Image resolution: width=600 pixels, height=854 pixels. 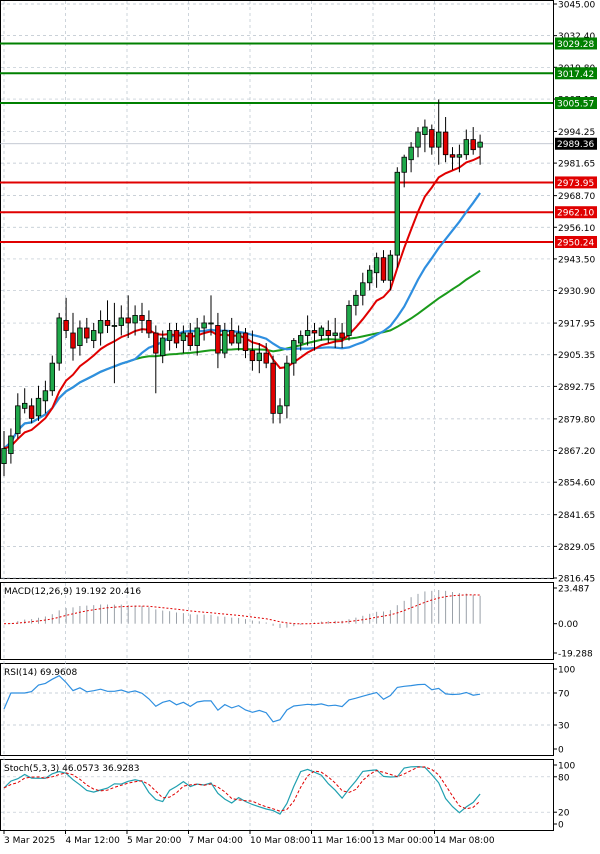 I want to click on level-value: 3029.28, so click(x=575, y=45).